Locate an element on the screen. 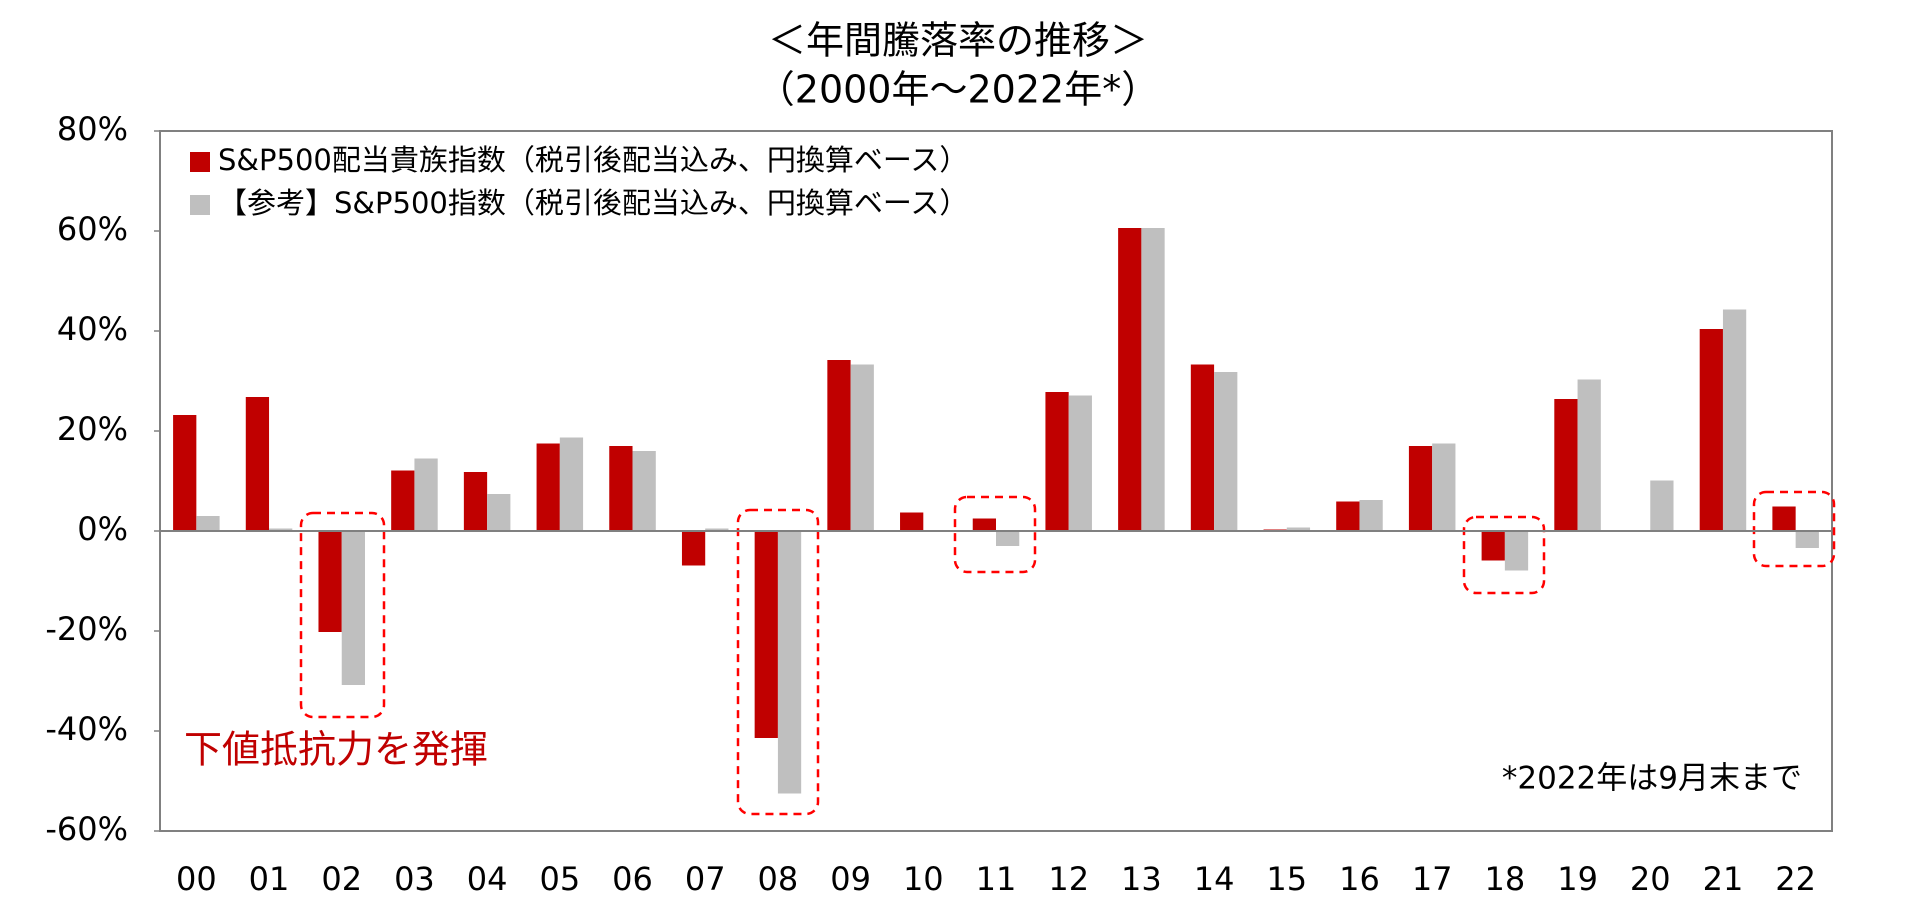 This screenshot has width=1916, height=909. x-tick-label: 14 is located at coordinates (1214, 879).